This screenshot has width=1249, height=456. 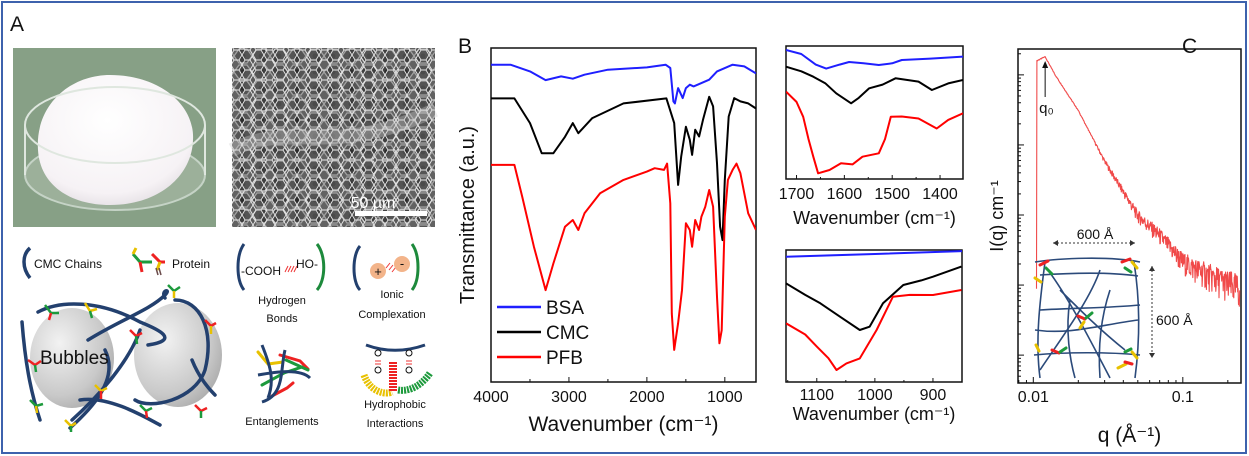 I want to click on y-axis-label: I(q) cm⁻¹, so click(x=997, y=216).